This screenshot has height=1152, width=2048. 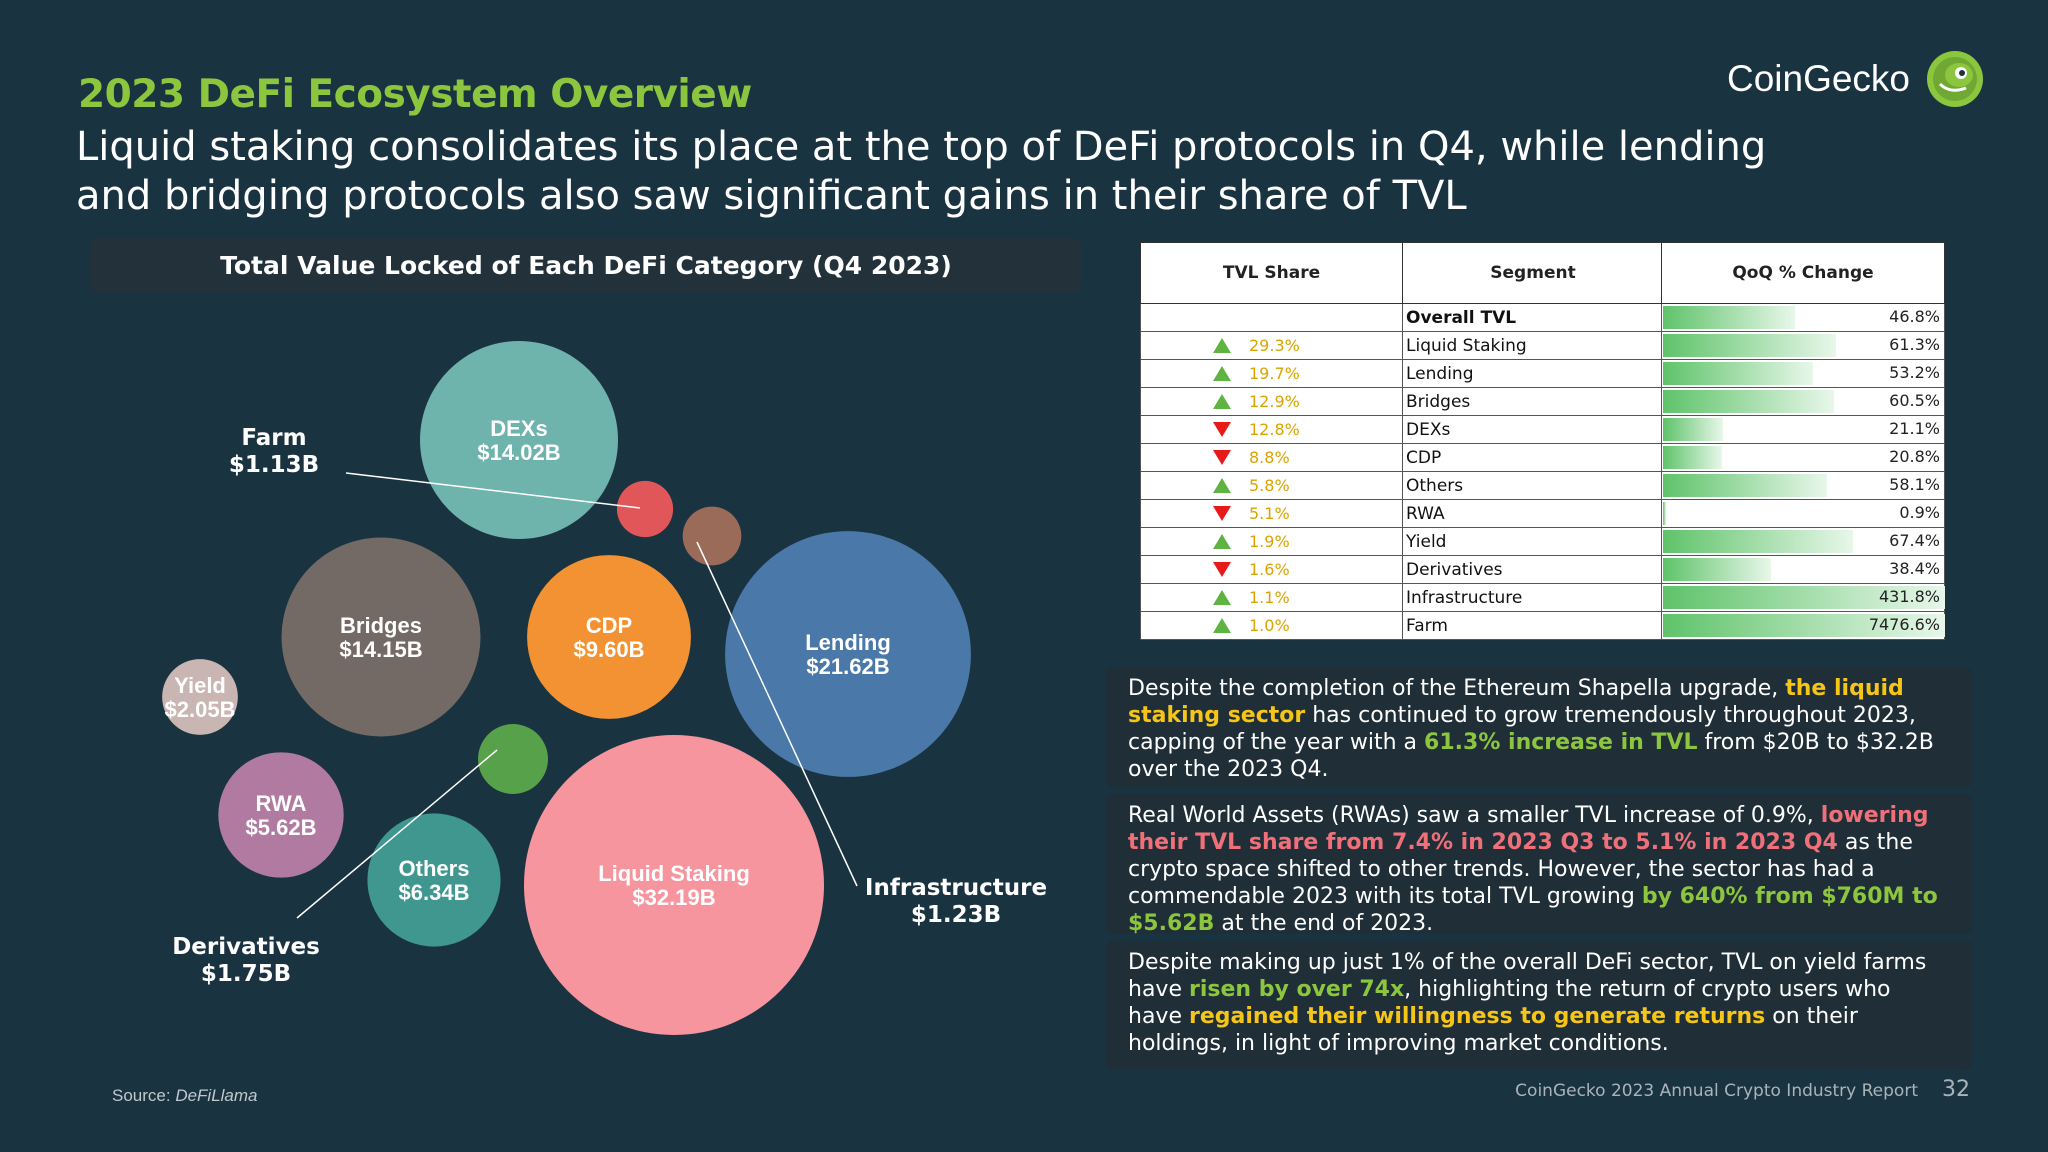 What do you see at coordinates (1542, 273) in the screenshot?
I see `table-header-row: TVL Share Segment QoQ % Change` at bounding box center [1542, 273].